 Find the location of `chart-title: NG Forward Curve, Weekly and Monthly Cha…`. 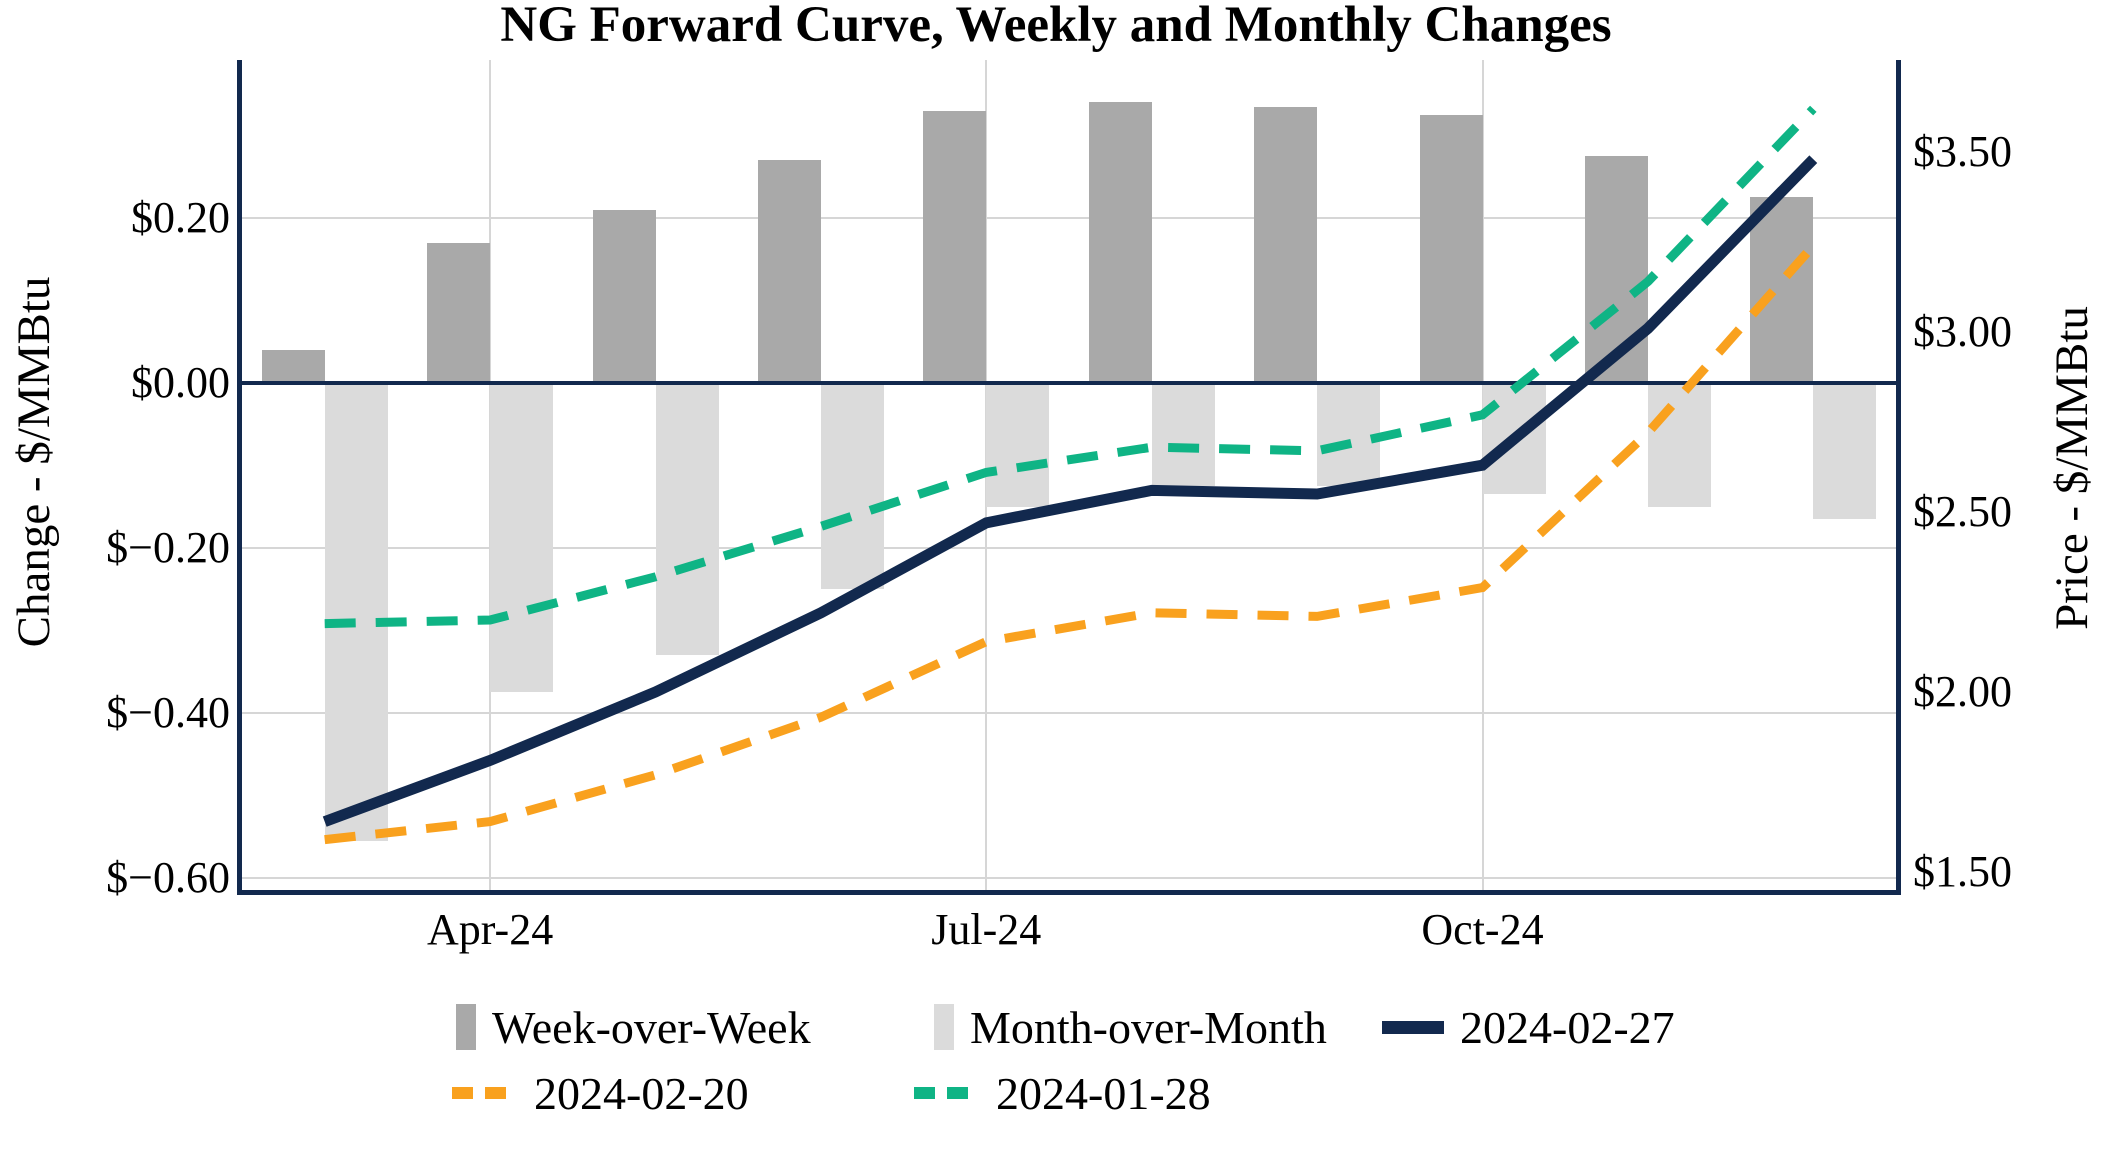

chart-title: NG Forward Curve, Weekly and Monthly Cha… is located at coordinates (1056, 26).